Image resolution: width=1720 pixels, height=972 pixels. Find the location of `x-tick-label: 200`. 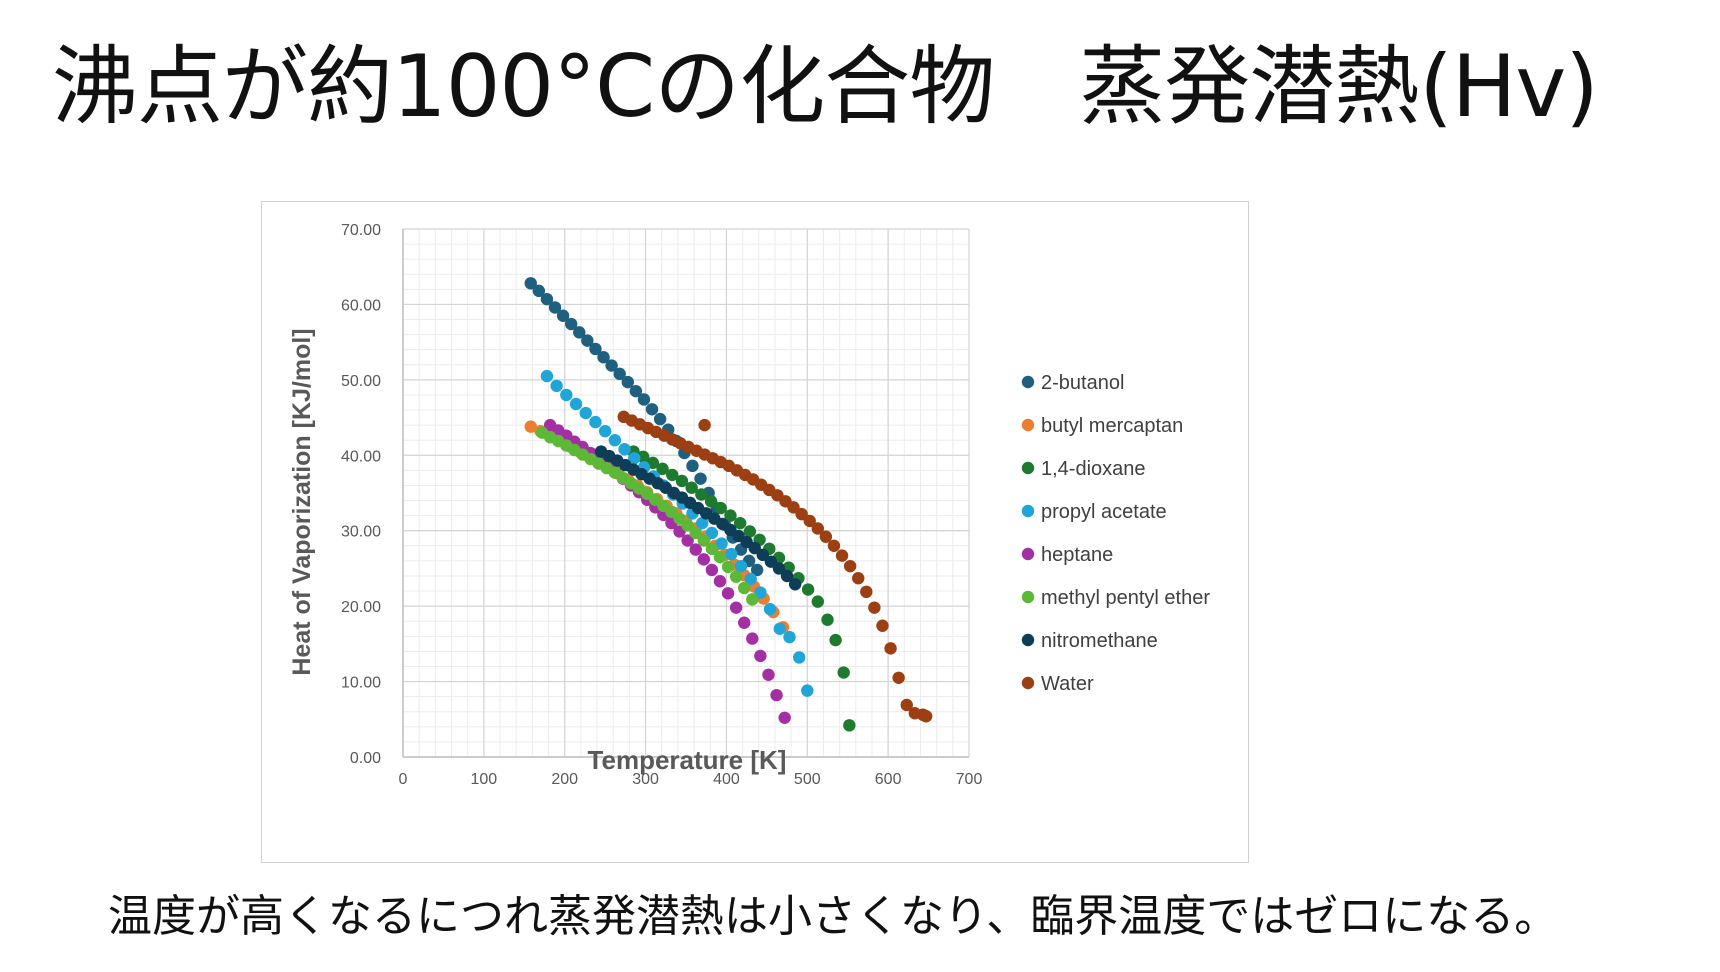

x-tick-label: 200 is located at coordinates (564, 779).